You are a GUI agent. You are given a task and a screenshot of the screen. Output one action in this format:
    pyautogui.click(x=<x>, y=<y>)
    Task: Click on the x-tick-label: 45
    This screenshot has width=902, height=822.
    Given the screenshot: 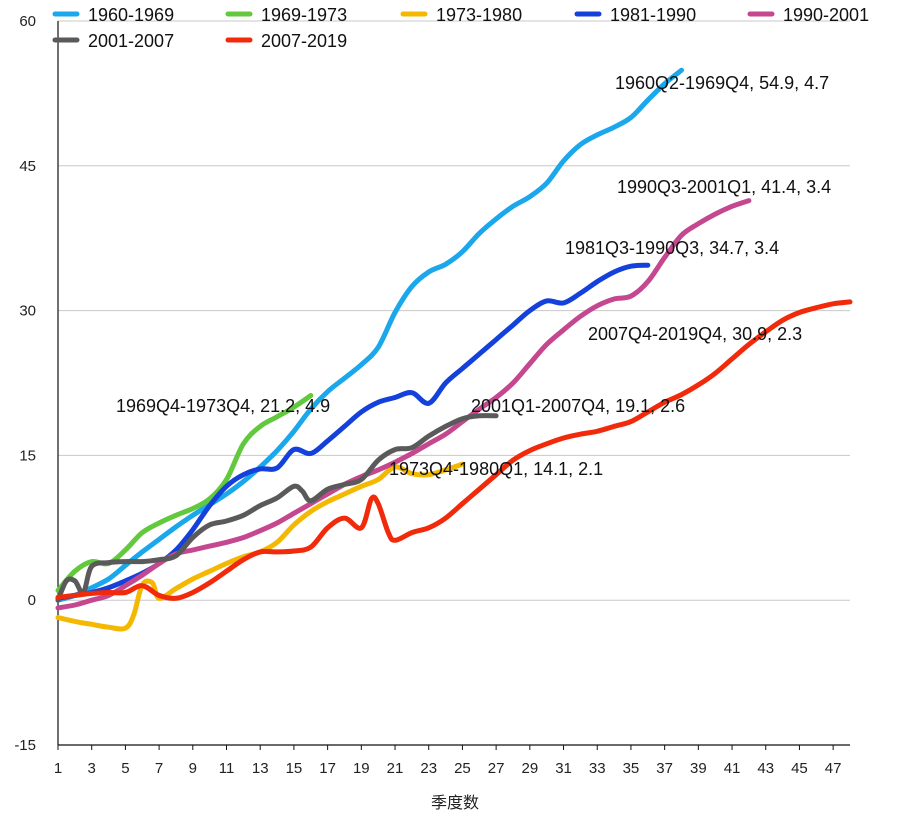 What is the action you would take?
    pyautogui.click(x=799, y=768)
    